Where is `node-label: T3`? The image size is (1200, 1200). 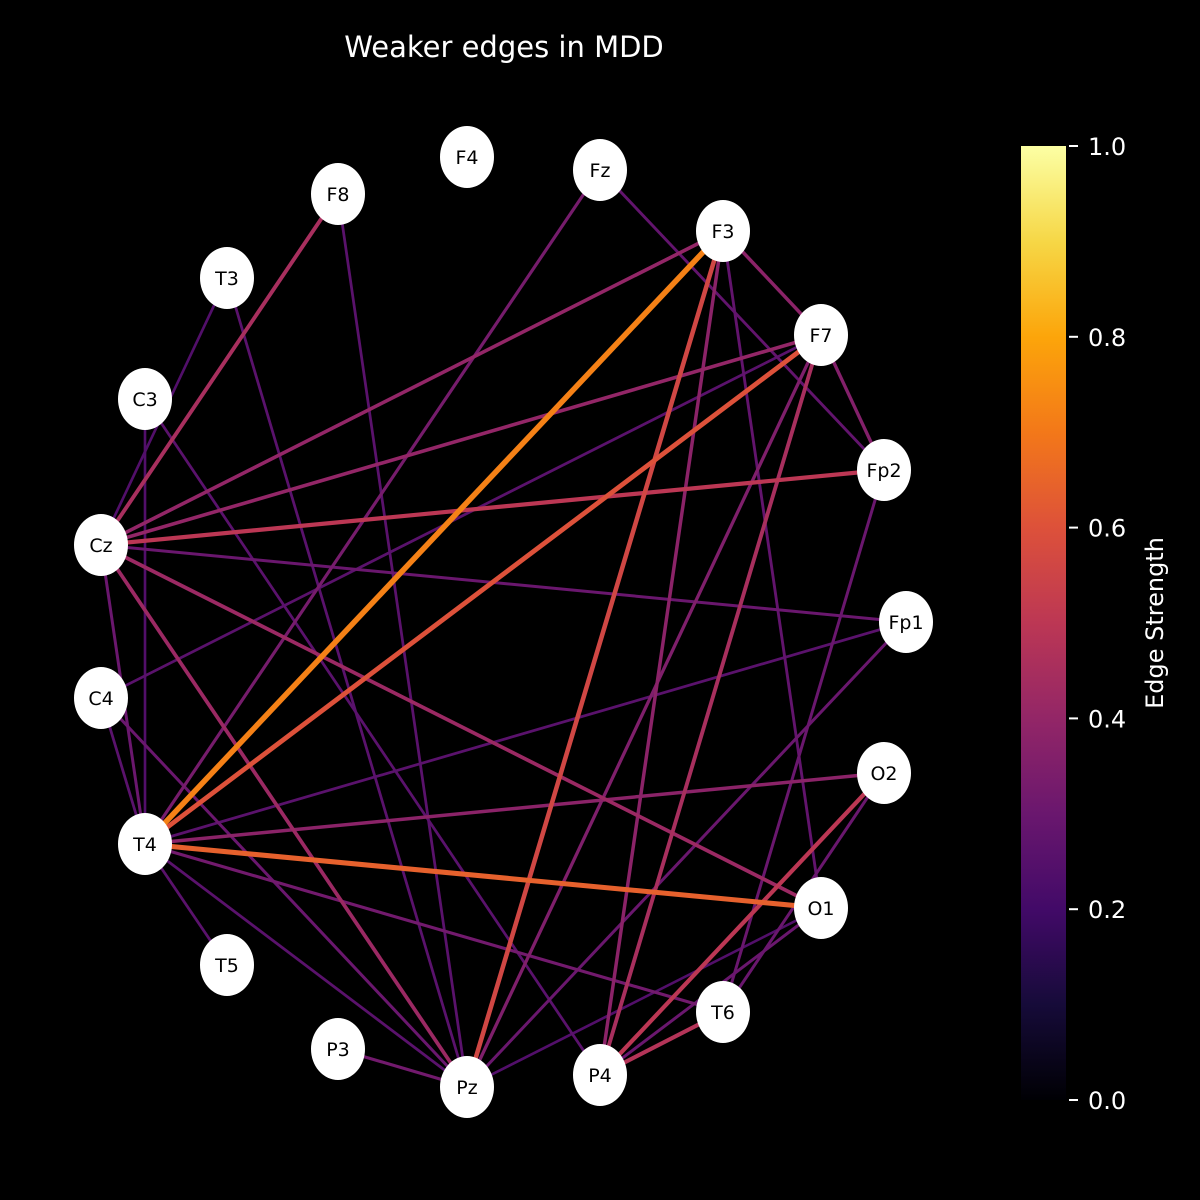
node-label: T3 is located at coordinates (226, 279).